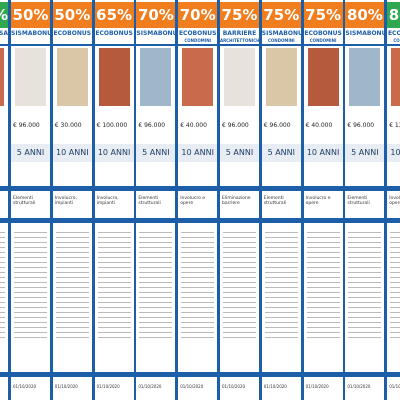 Image resolution: width=400 pixels, height=400 pixels. What do you see at coordinates (72, 38) in the screenshot?
I see `label: ECOBONUS` at bounding box center [72, 38].